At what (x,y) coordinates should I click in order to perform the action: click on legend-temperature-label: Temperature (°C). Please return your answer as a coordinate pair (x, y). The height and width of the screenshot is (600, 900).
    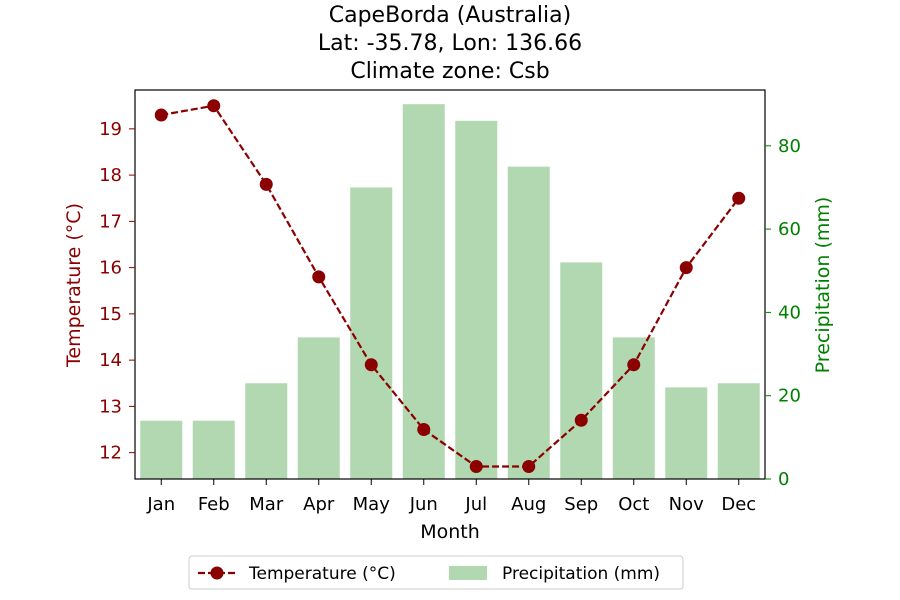
    Looking at the image, I should click on (322, 574).